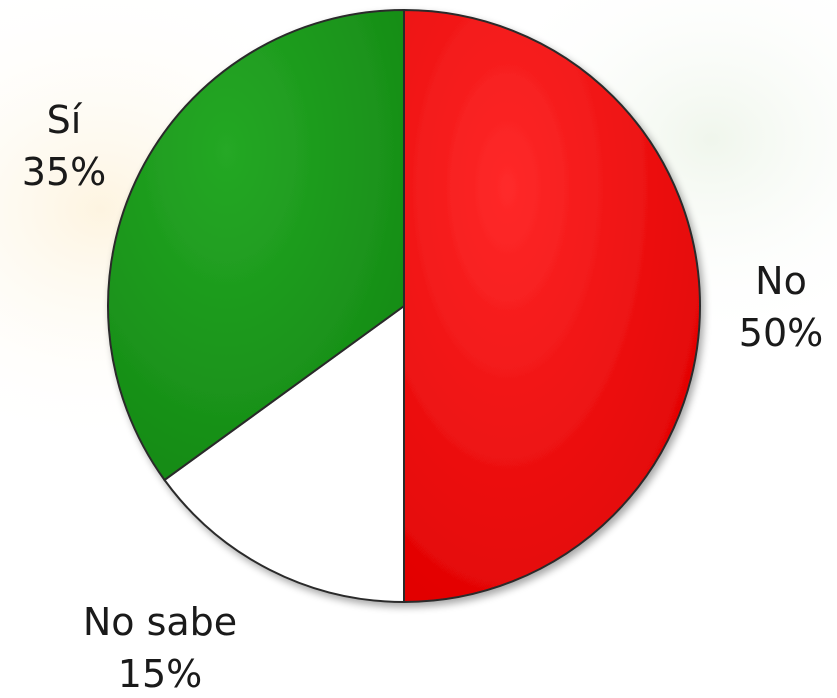  What do you see at coordinates (64, 172) in the screenshot?
I see `slice-percent-si: 35%` at bounding box center [64, 172].